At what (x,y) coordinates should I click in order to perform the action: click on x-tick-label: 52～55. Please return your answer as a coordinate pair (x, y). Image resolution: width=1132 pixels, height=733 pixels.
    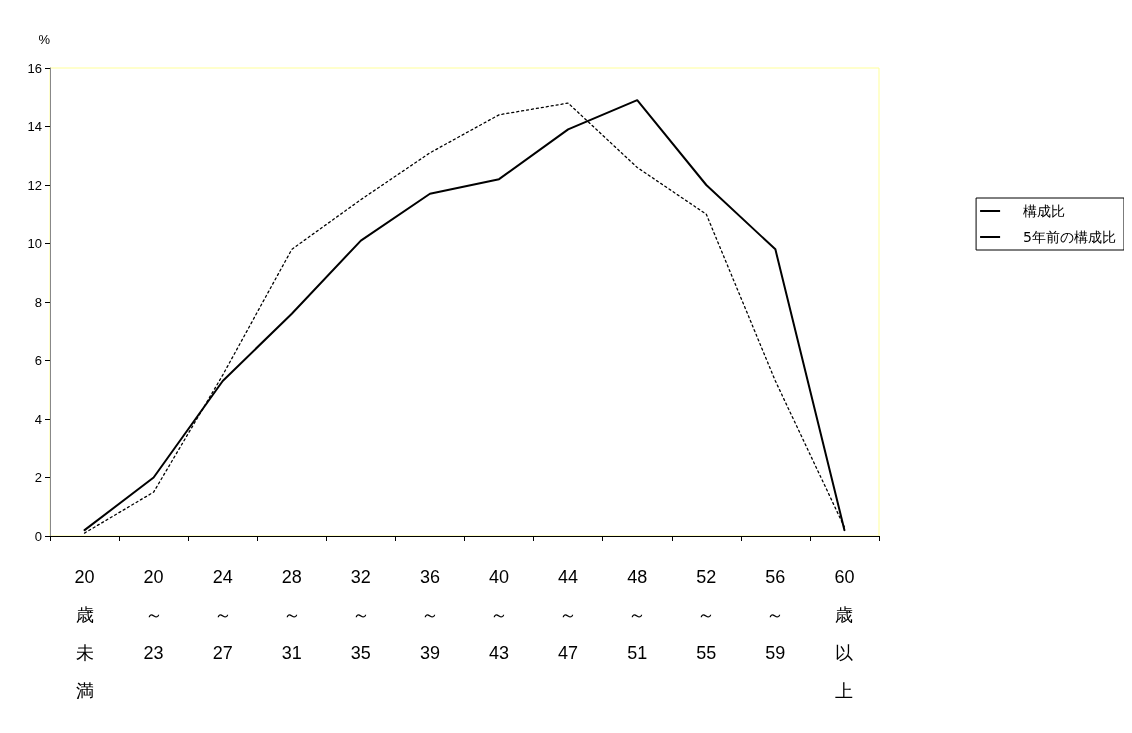
    Looking at the image, I should click on (706, 615).